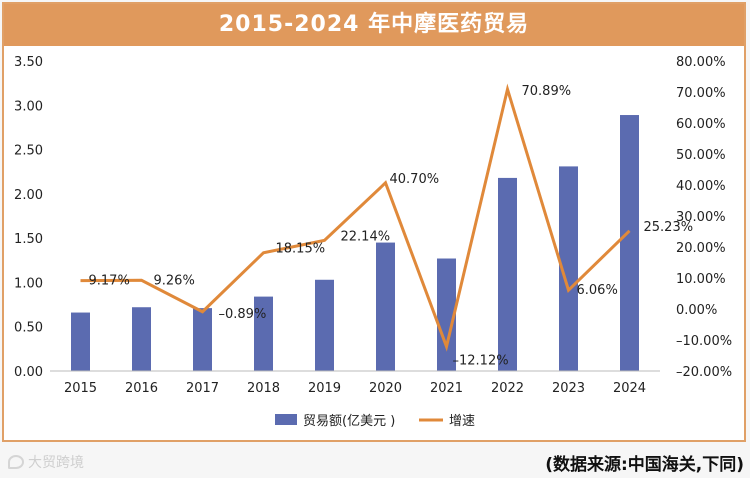  Describe the element at coordinates (446, 388) in the screenshot. I see `x-axis-tick-label: 2021` at that location.